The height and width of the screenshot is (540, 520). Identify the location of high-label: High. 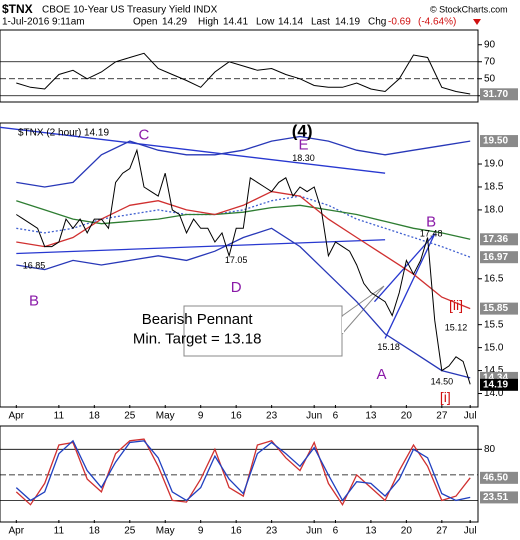
(208, 22).